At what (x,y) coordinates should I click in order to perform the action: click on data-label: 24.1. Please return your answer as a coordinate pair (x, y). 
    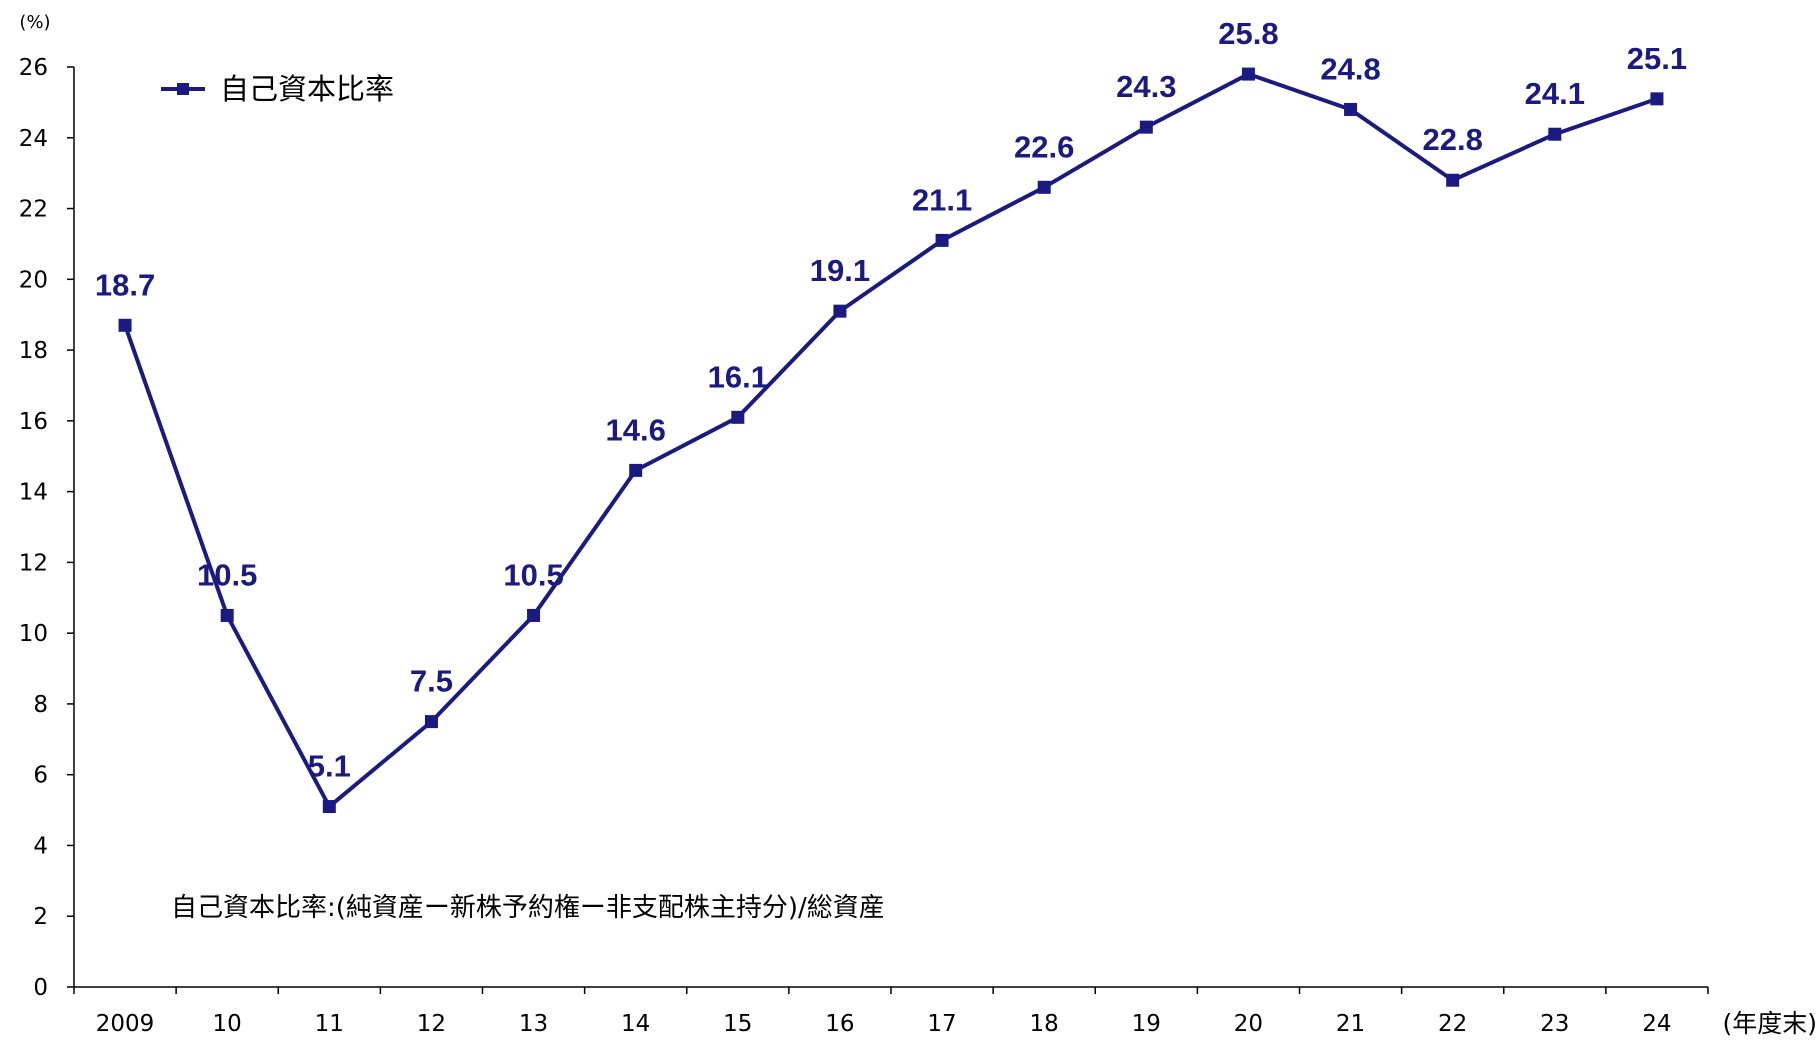
    Looking at the image, I should click on (1555, 93).